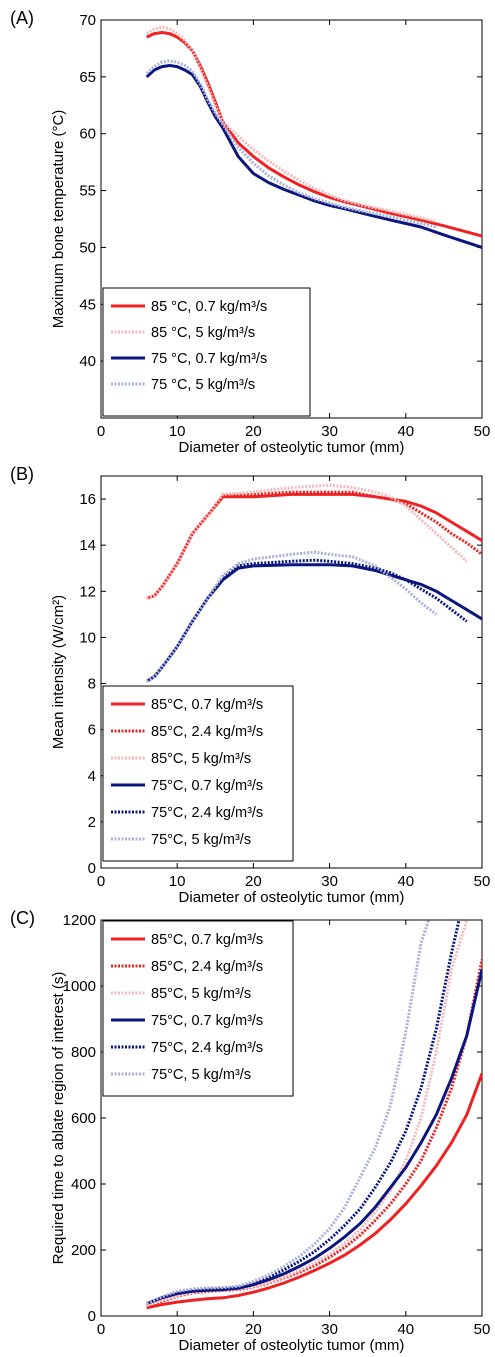 The height and width of the screenshot is (1357, 495). Describe the element at coordinates (87, 134) in the screenshot. I see `y-tick-label: 60` at that location.